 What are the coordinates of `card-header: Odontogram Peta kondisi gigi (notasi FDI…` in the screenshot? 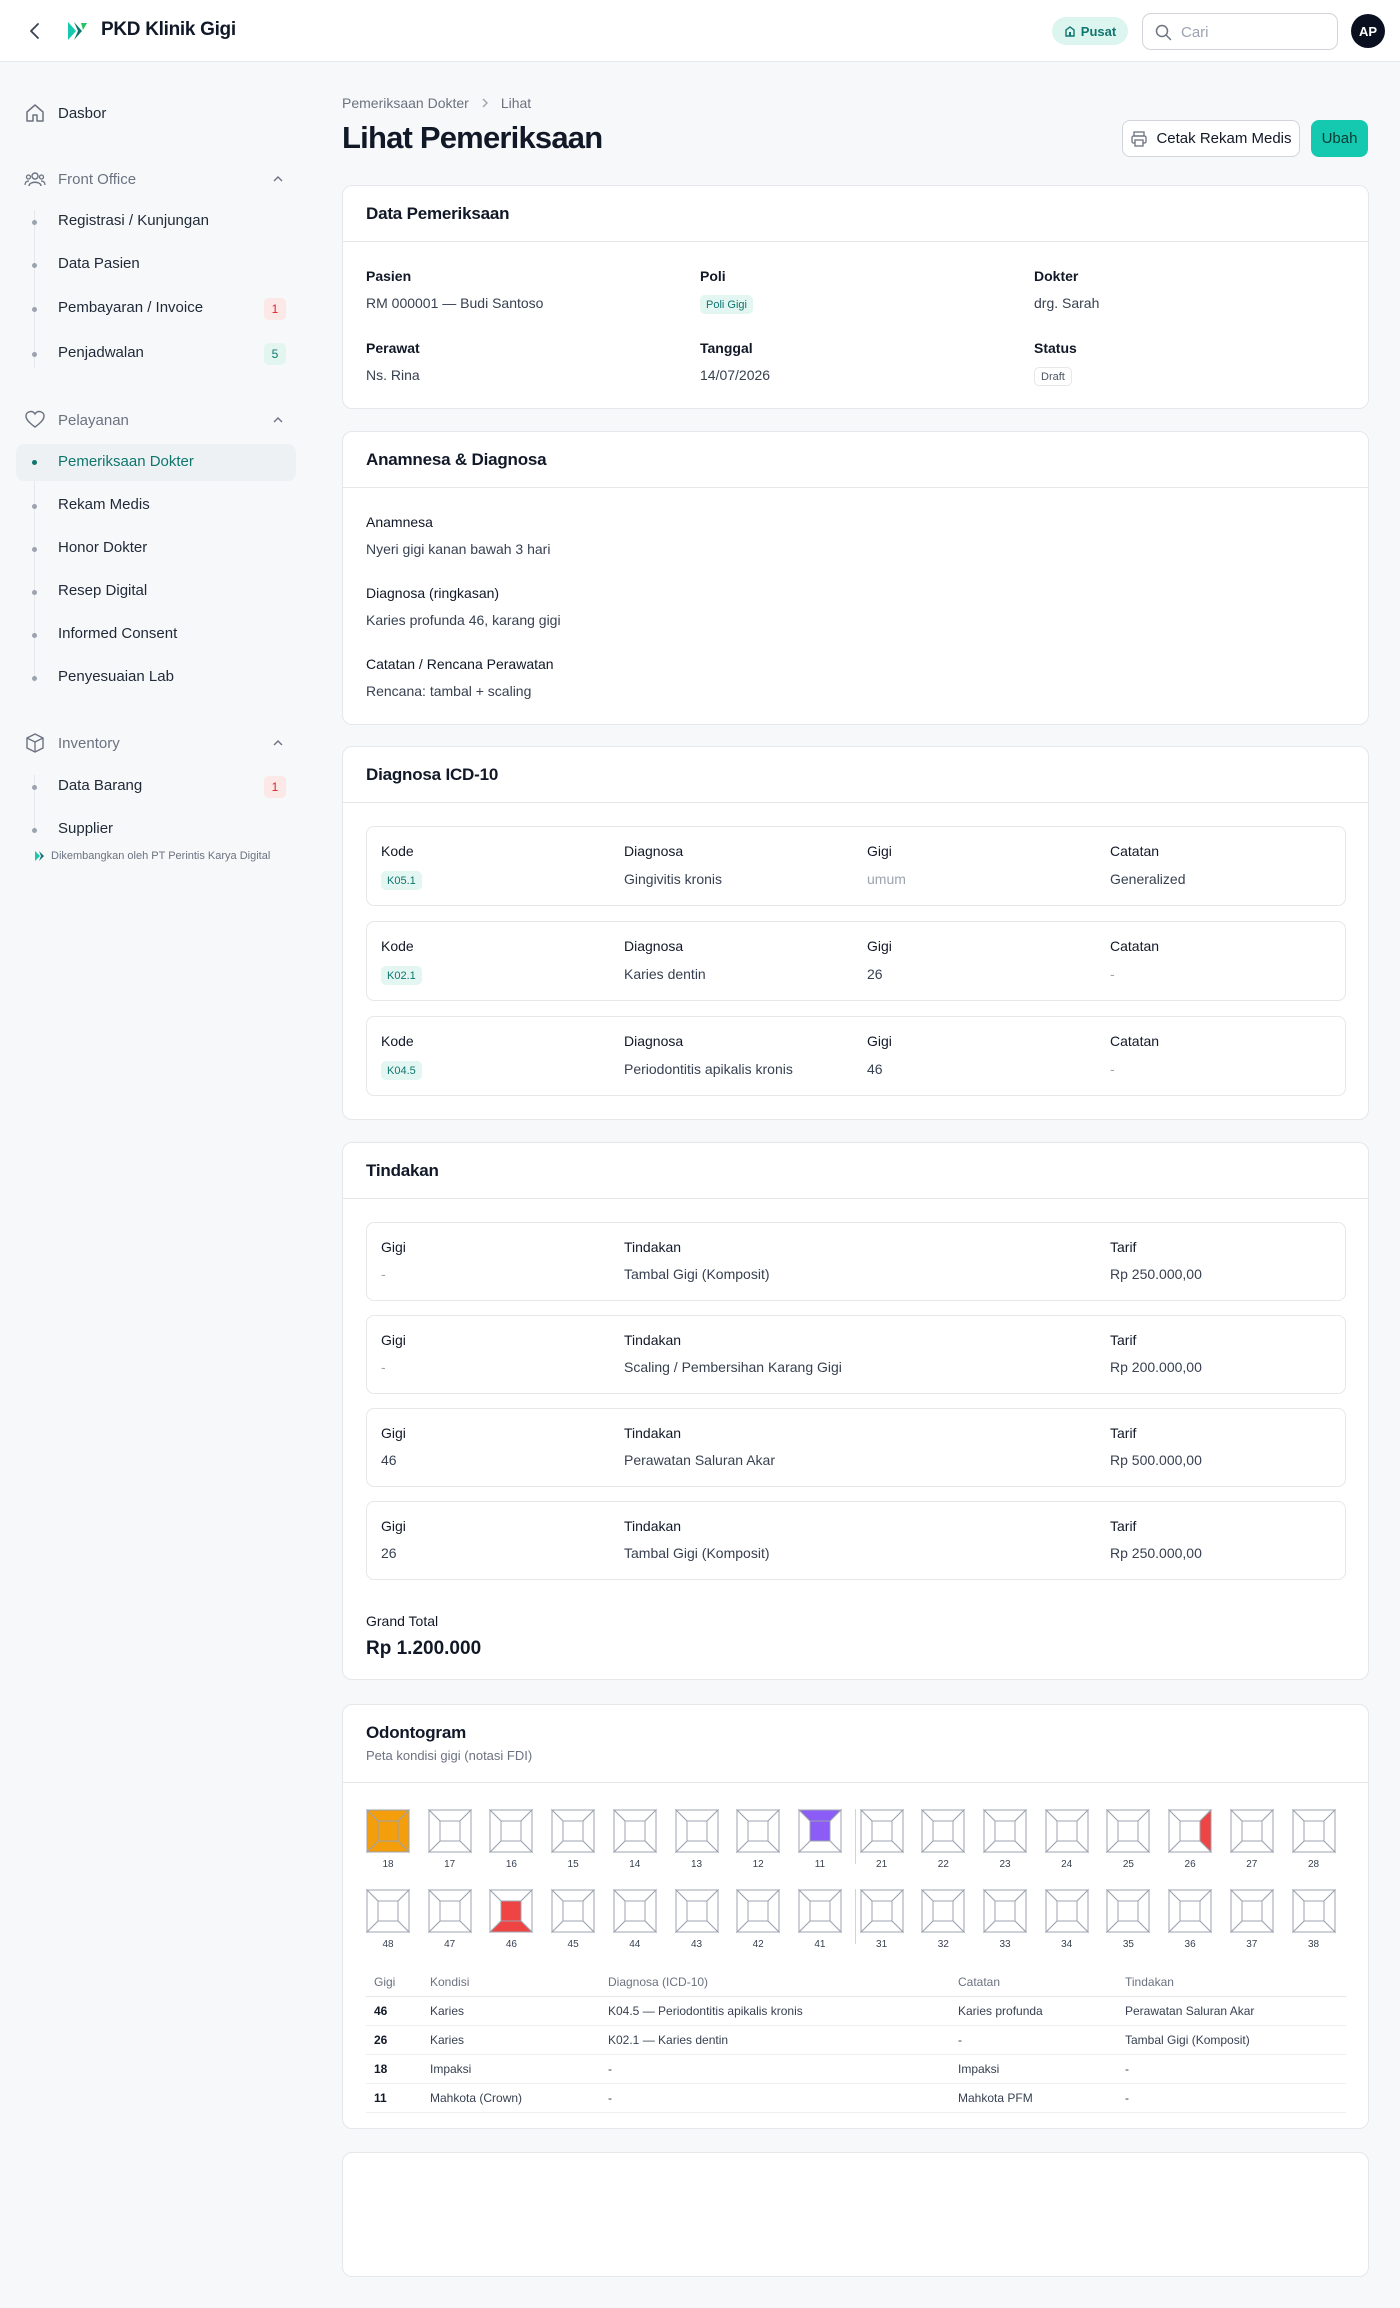 It's located at (855, 1744).